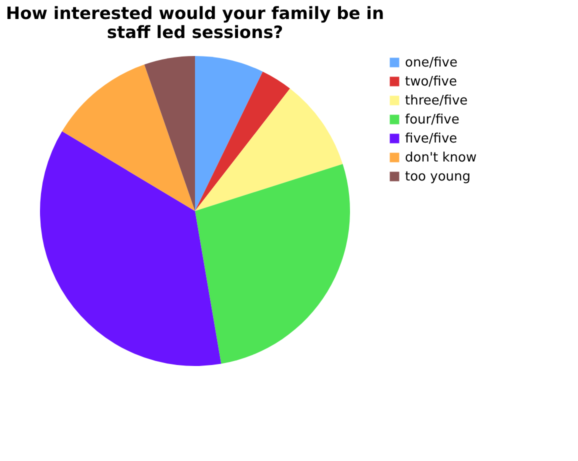 The height and width of the screenshot is (461, 578). What do you see at coordinates (438, 177) in the screenshot?
I see `legend-label: too young` at bounding box center [438, 177].